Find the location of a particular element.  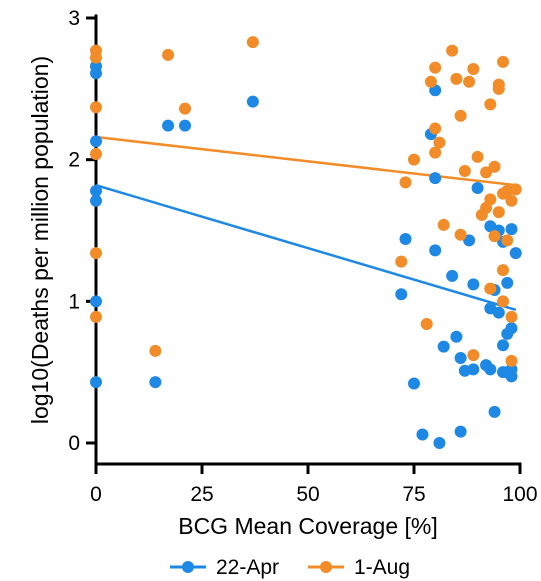

y-axis-title: log10(Deaths per million population) is located at coordinates (40, 240).